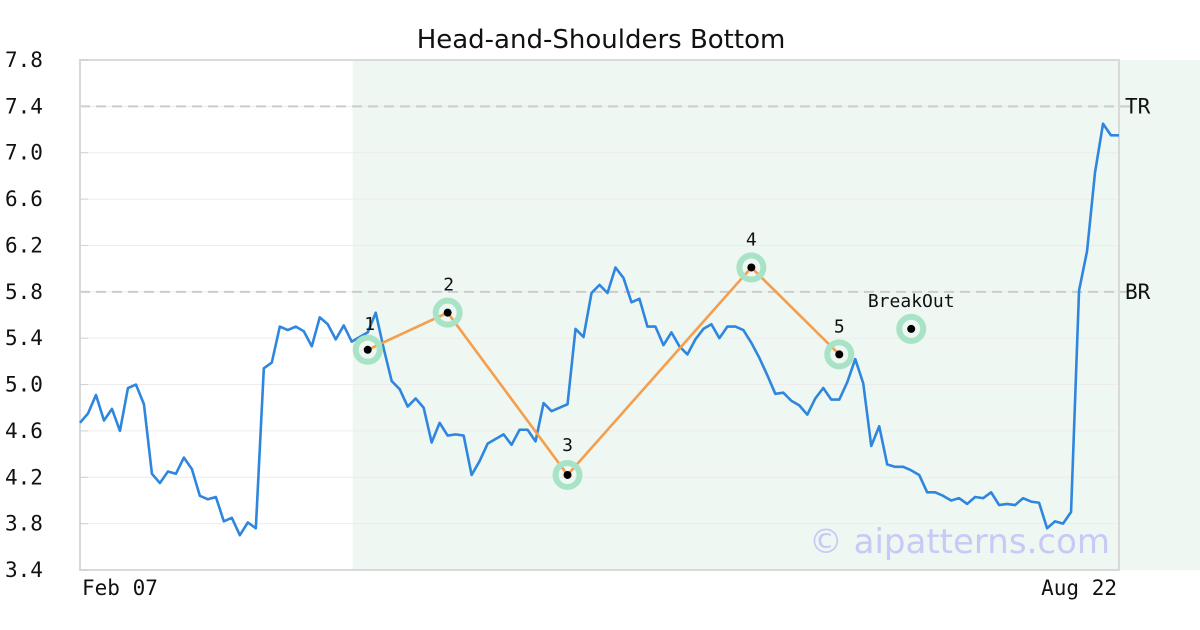  I want to click on y-tick-label: 7.4, so click(24, 106).